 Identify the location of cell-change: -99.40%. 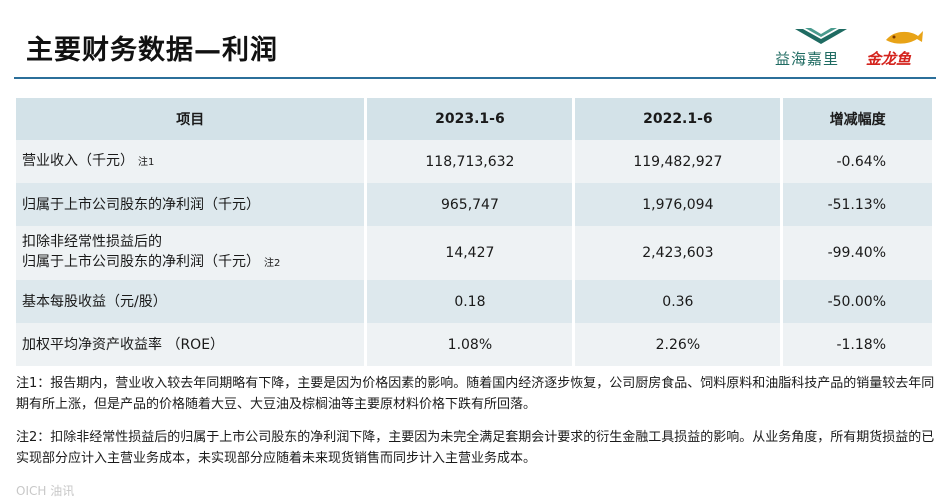
(856, 253).